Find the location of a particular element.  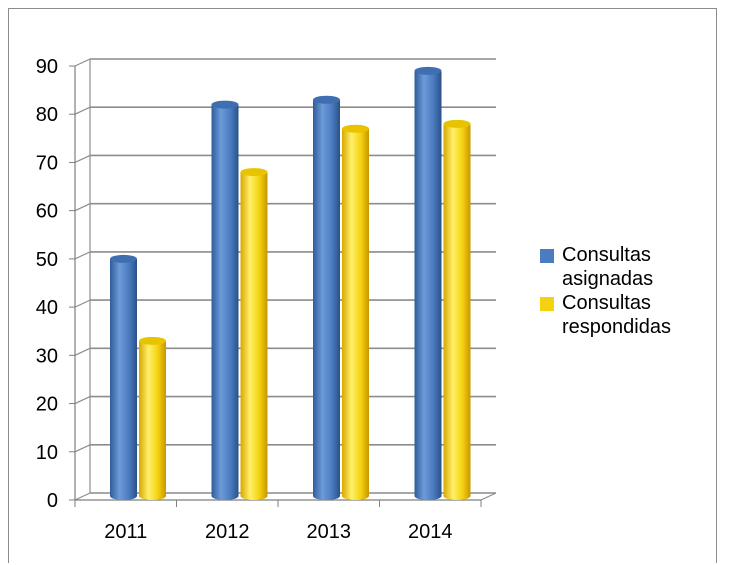

legend-item-series-1: Consultas asignadas is located at coordinates (627, 267).